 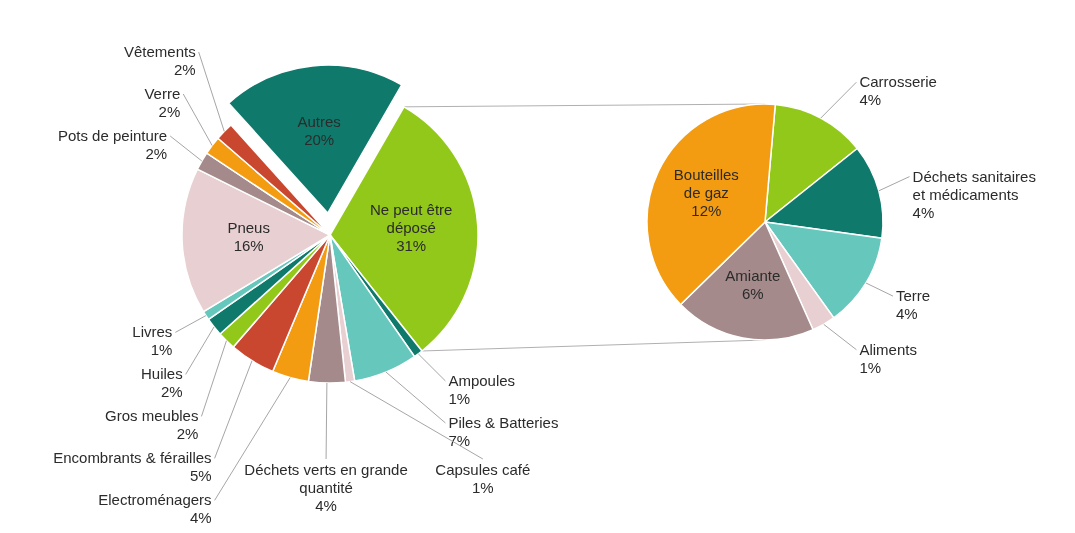 What do you see at coordinates (706, 184) in the screenshot?
I see `slice-label: Bouteilles de gaz` at bounding box center [706, 184].